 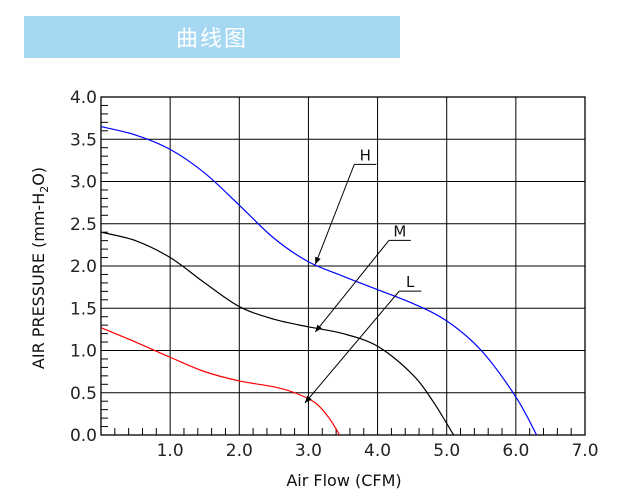 I want to click on curve-annotations: H M L, so click(x=363, y=275).